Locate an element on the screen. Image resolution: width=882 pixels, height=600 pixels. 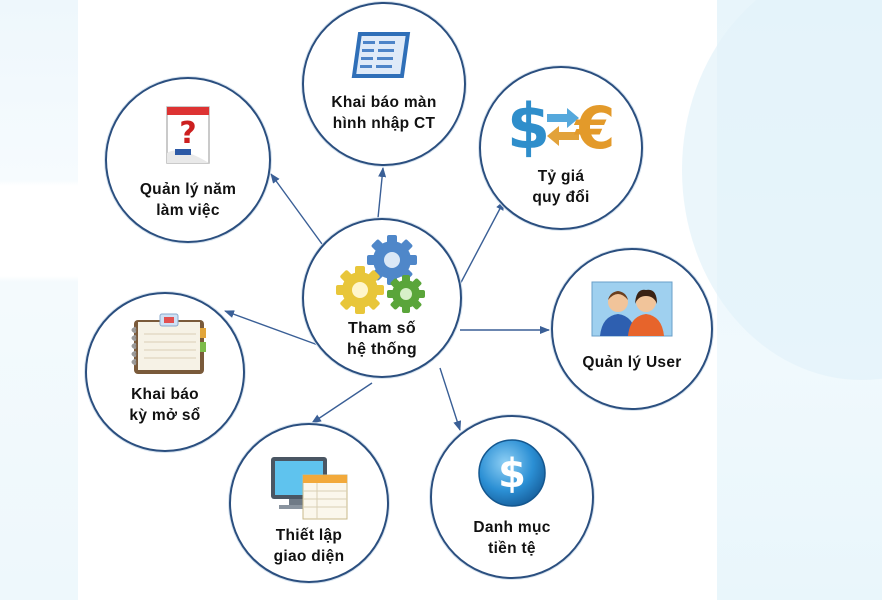
node-exchange-rate: $ € Tỷ giá quy đổi is located at coordinates (561, 148).